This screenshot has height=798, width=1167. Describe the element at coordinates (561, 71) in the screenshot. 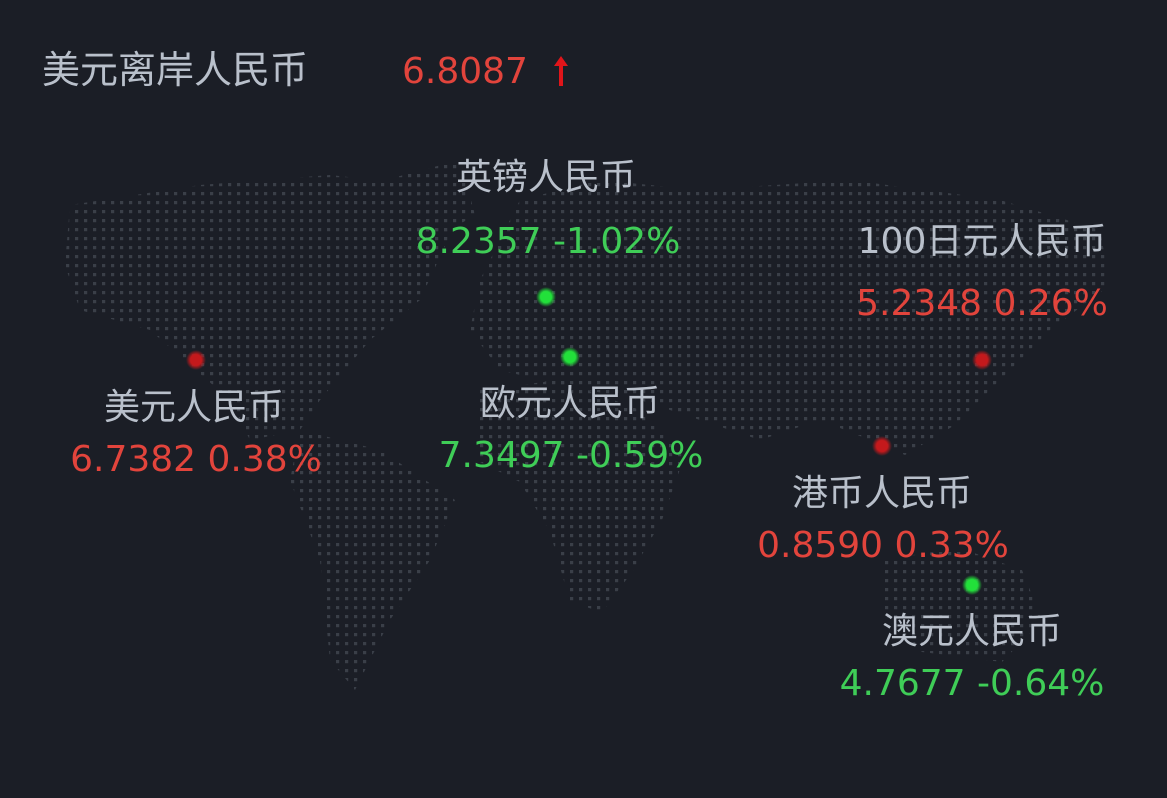

I see `arrow-up-icon` at that location.